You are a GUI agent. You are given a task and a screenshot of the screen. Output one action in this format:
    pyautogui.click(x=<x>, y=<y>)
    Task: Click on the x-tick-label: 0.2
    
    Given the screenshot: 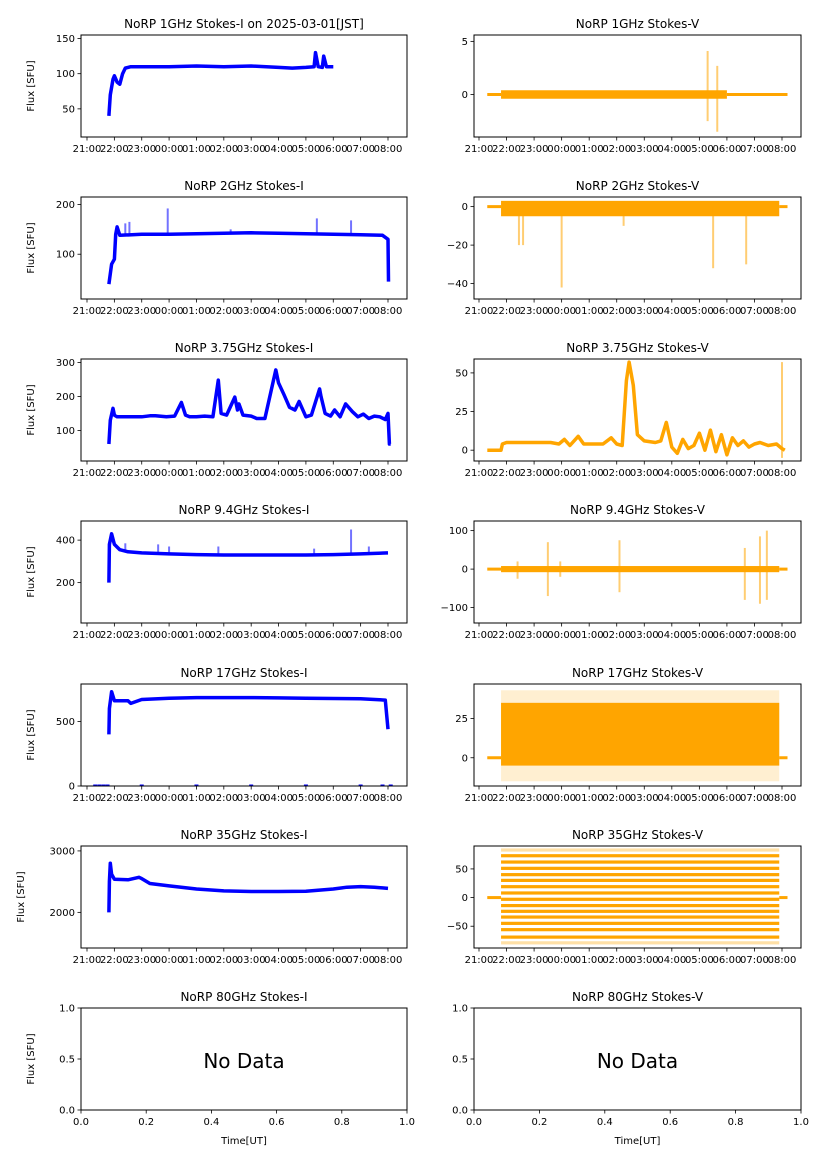 What is the action you would take?
    pyautogui.click(x=146, y=1122)
    